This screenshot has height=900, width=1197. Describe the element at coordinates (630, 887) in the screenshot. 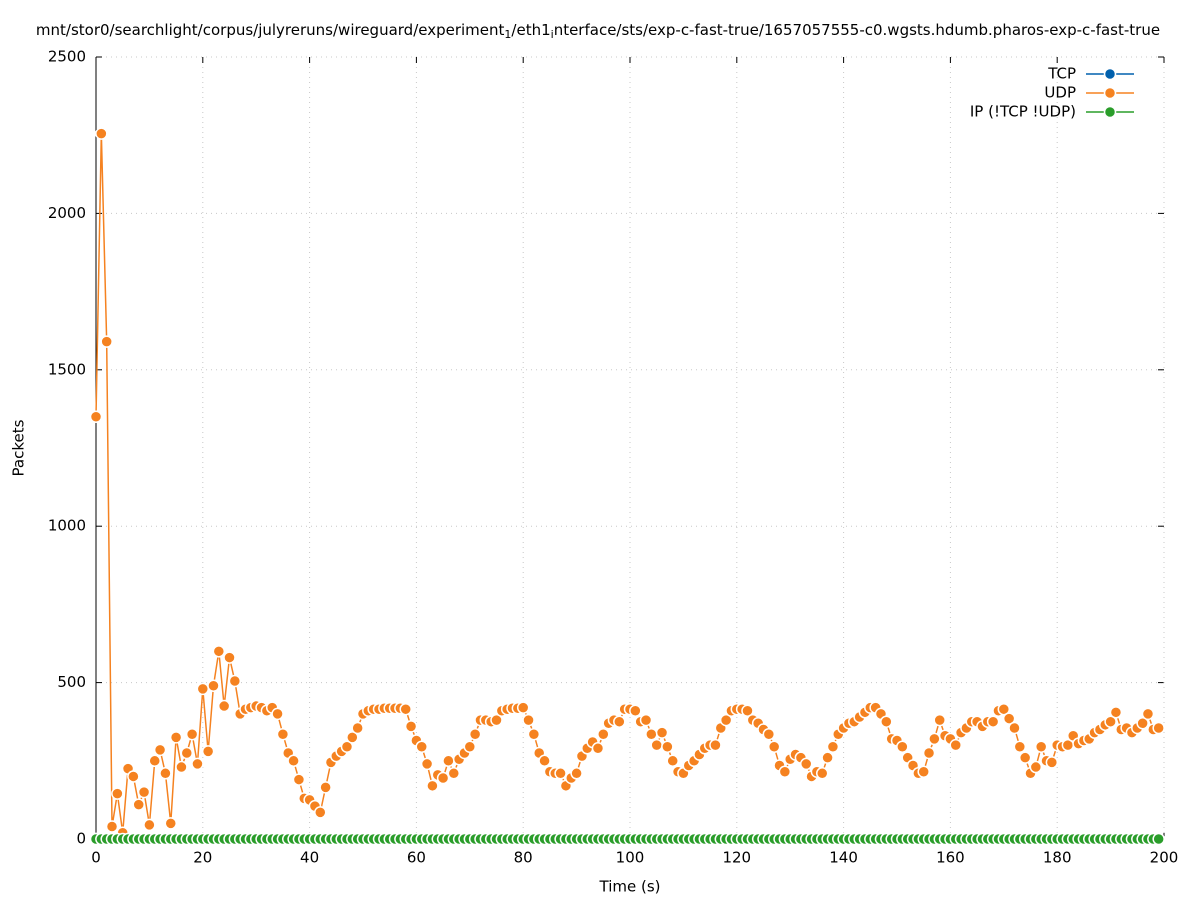

I see `x-axis-label: Time (s)` at that location.